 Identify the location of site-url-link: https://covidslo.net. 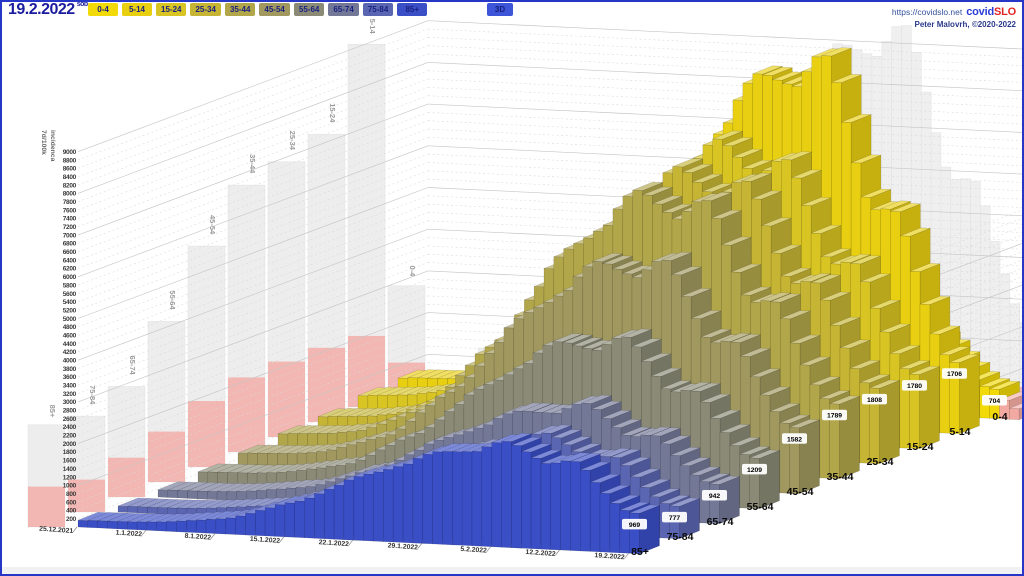
(927, 12).